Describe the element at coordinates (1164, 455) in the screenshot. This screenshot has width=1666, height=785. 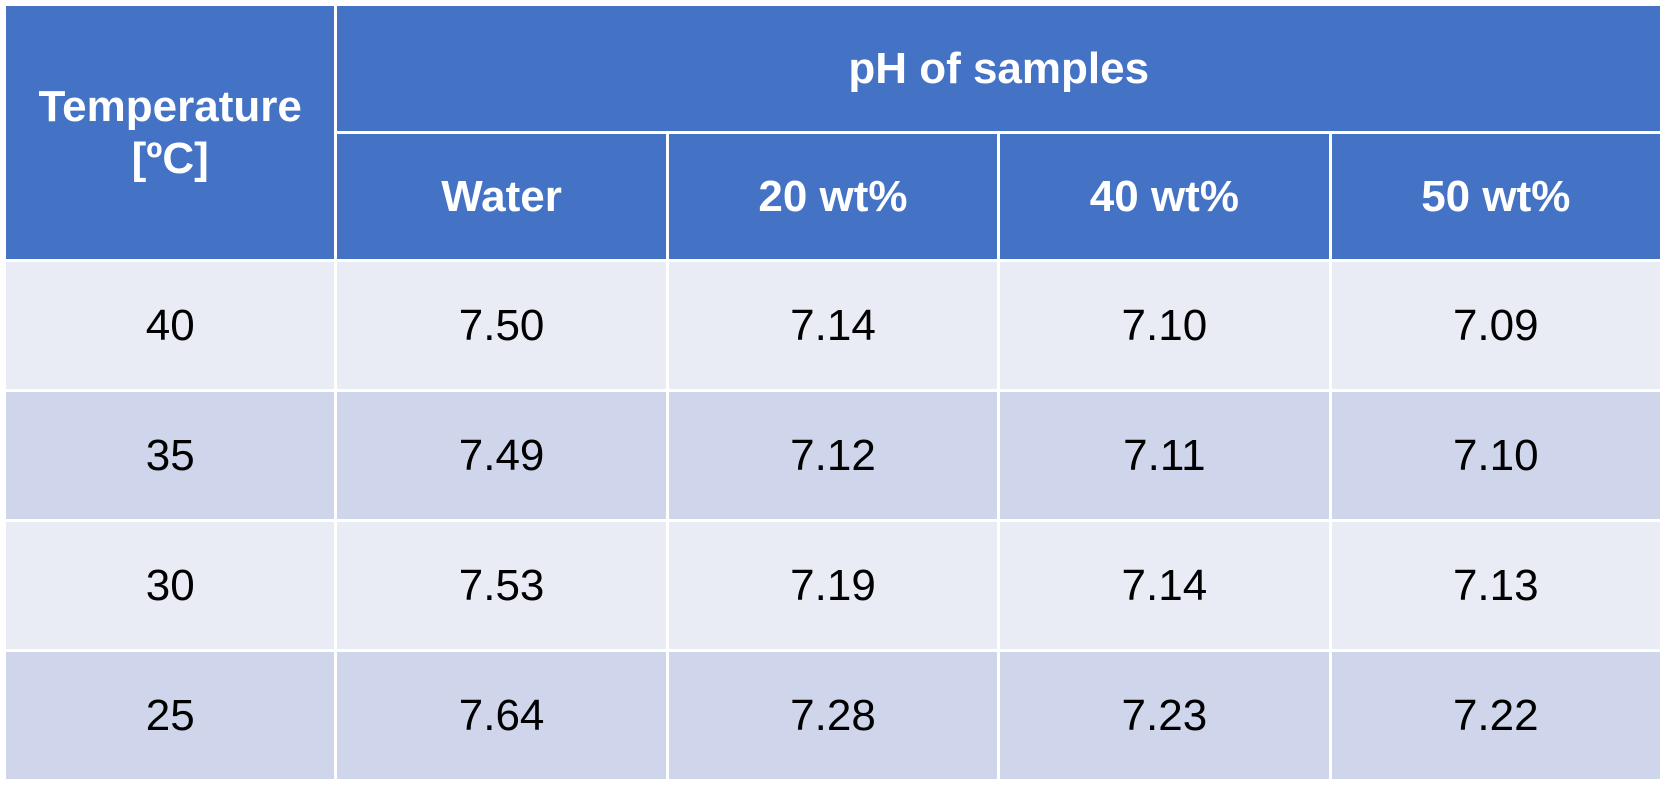
I see `ph-cell-40wt: 7.11` at that location.